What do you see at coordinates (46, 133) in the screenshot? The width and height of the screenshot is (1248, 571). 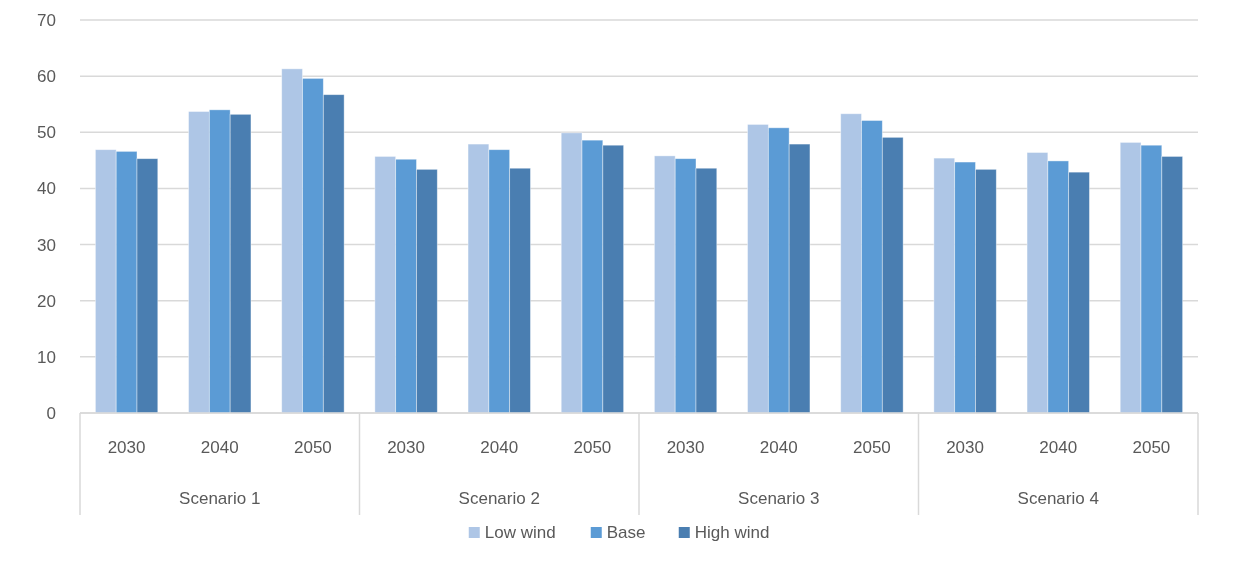 I see `y-tick-label: 50` at bounding box center [46, 133].